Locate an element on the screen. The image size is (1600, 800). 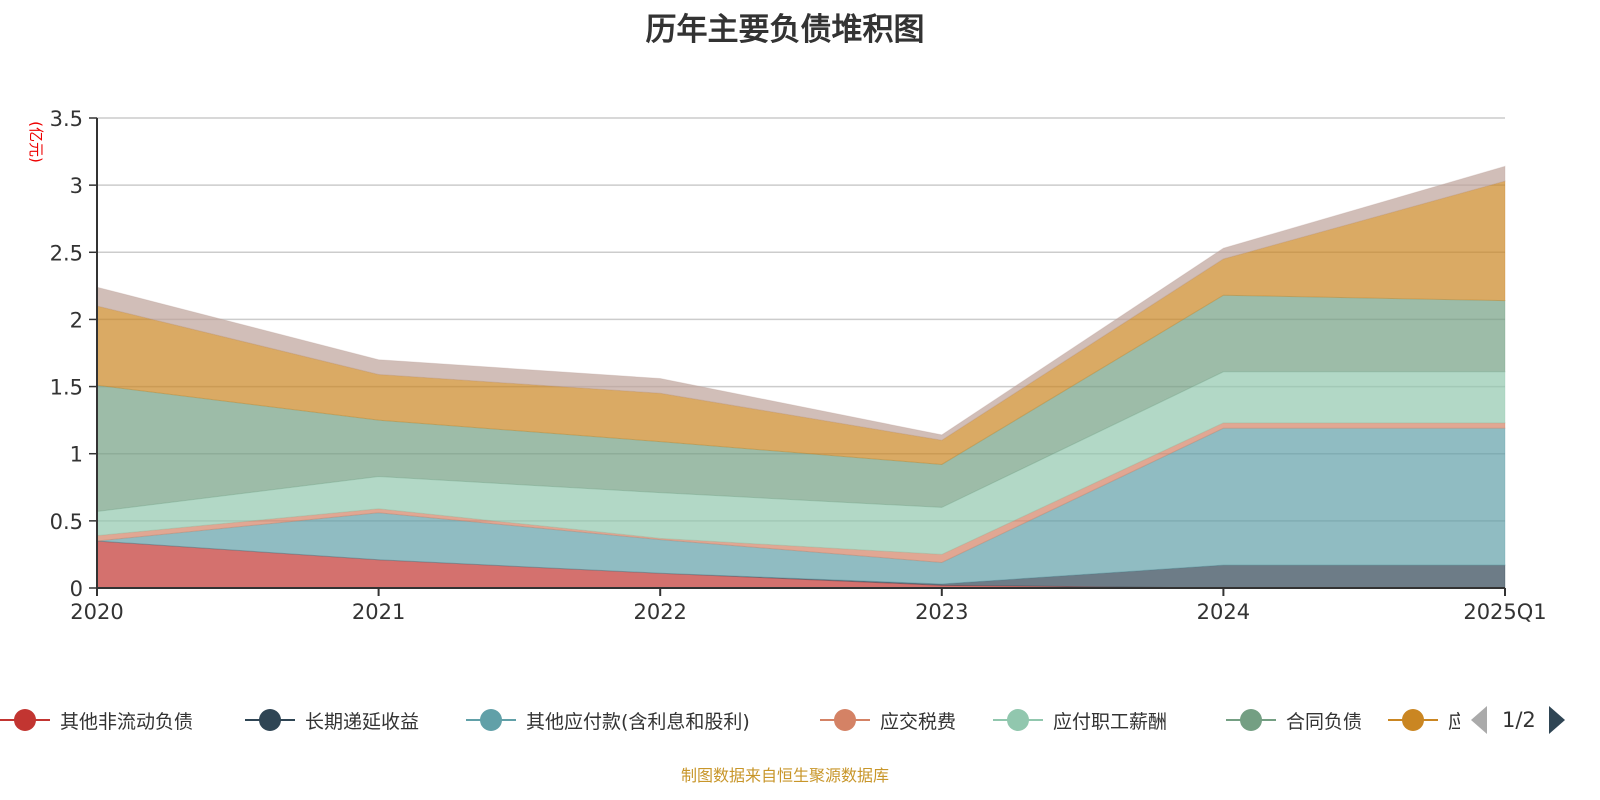
legend-next-icon is located at coordinates (1557, 720).